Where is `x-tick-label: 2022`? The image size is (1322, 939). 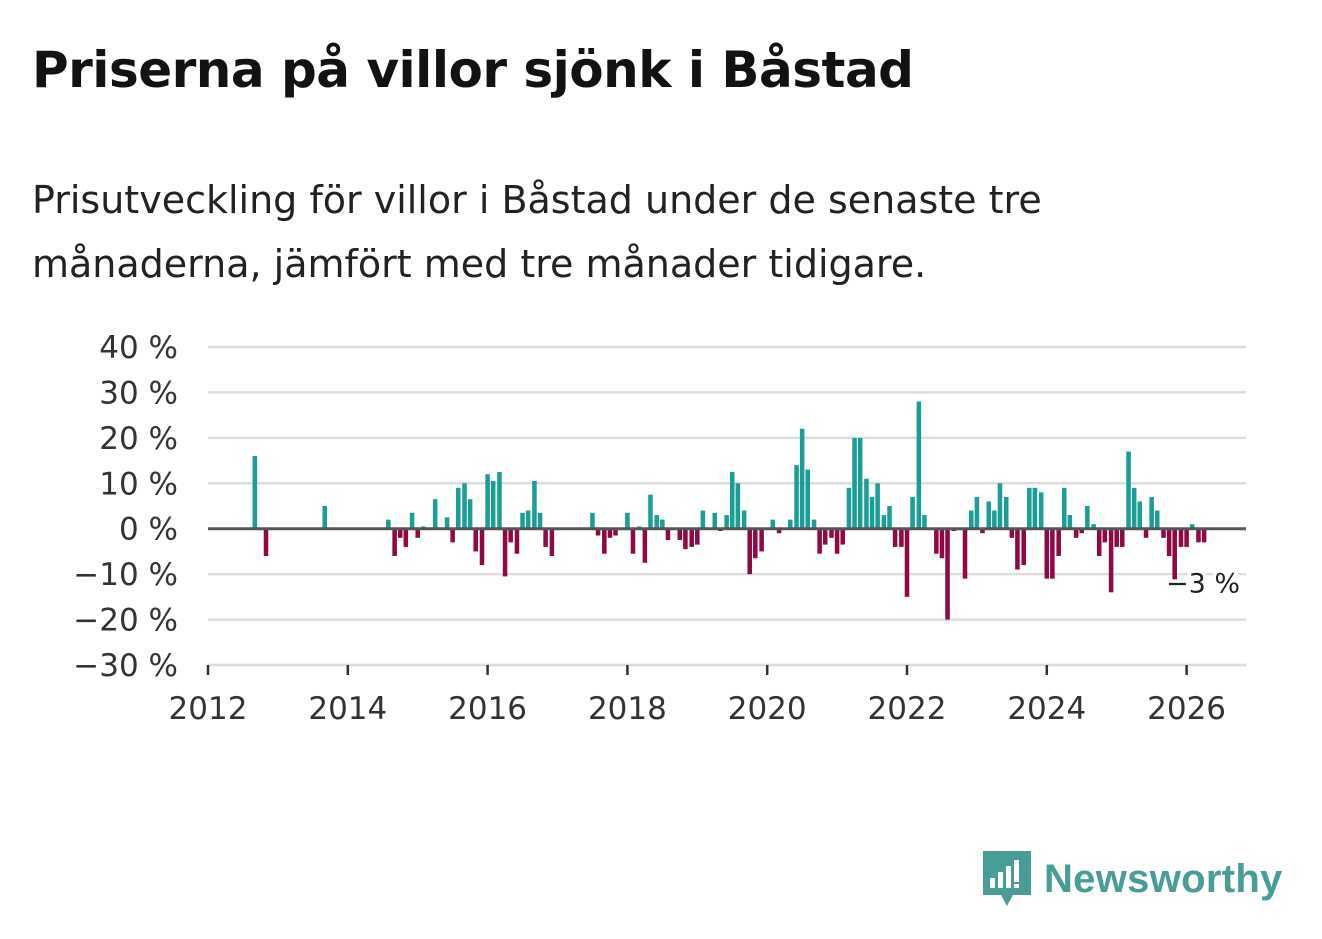
x-tick-label: 2022 is located at coordinates (907, 709).